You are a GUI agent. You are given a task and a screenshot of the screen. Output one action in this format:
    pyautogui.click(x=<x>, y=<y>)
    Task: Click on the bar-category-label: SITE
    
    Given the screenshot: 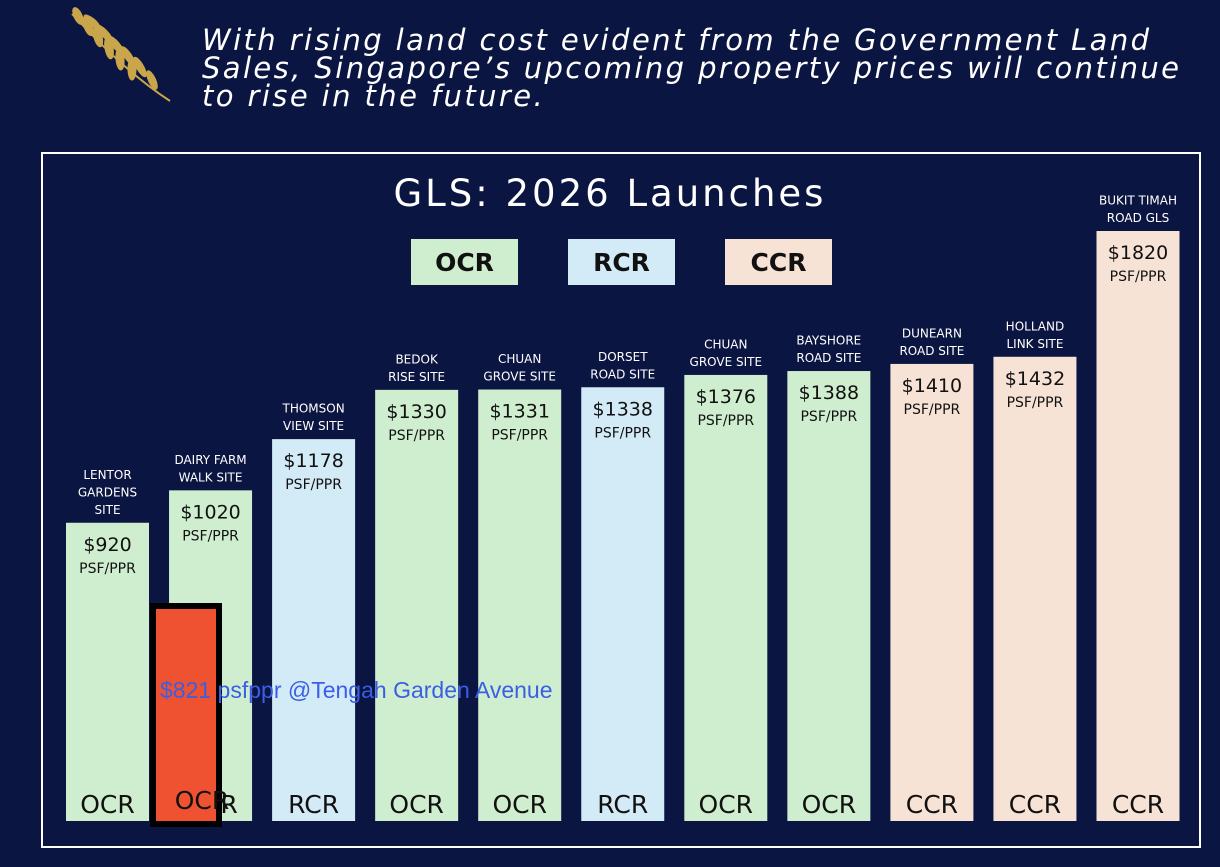 What is the action you would take?
    pyautogui.click(x=107, y=510)
    